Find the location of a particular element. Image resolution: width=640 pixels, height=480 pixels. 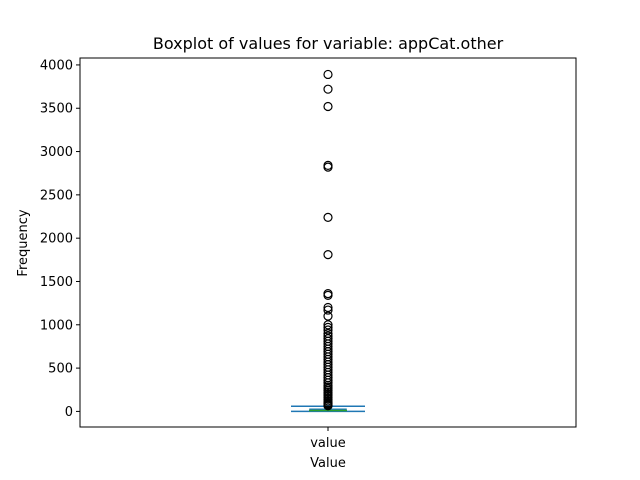

x-axis-label: Value is located at coordinates (328, 463).